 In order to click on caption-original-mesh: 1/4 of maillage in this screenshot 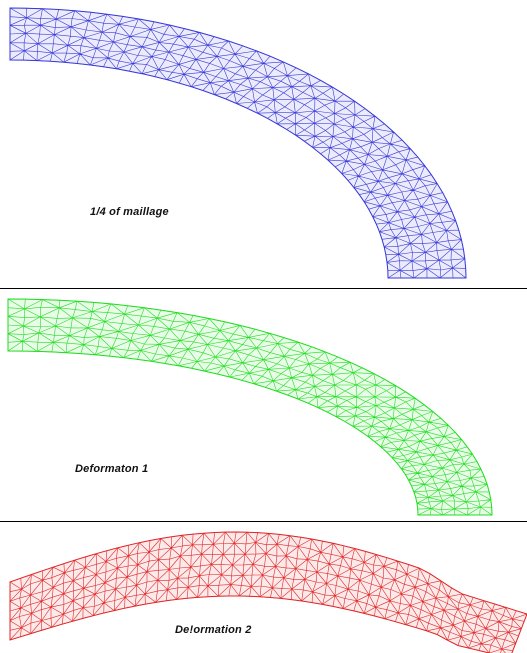, I will do `click(129, 212)`.